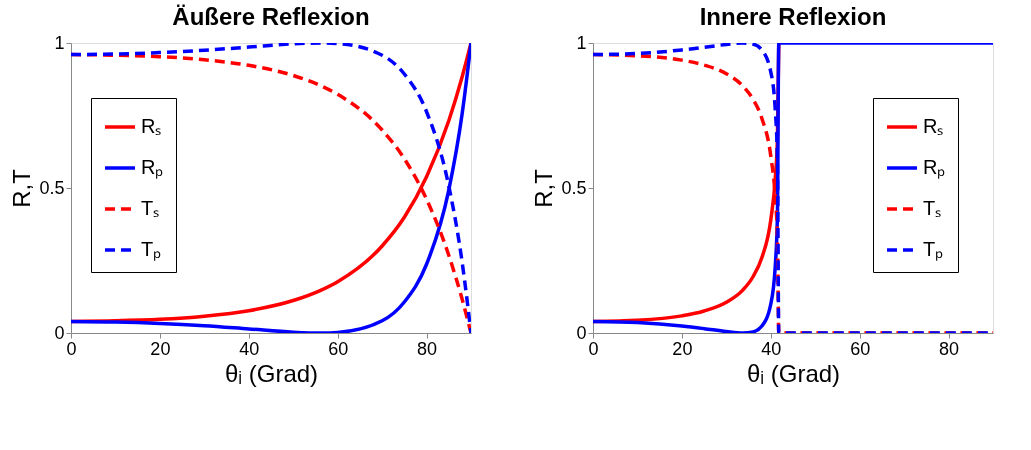 Image resolution: width=1031 pixels, height=450 pixels. What do you see at coordinates (271, 16) in the screenshot?
I see `chart-title: Äußere Reflexion` at bounding box center [271, 16].